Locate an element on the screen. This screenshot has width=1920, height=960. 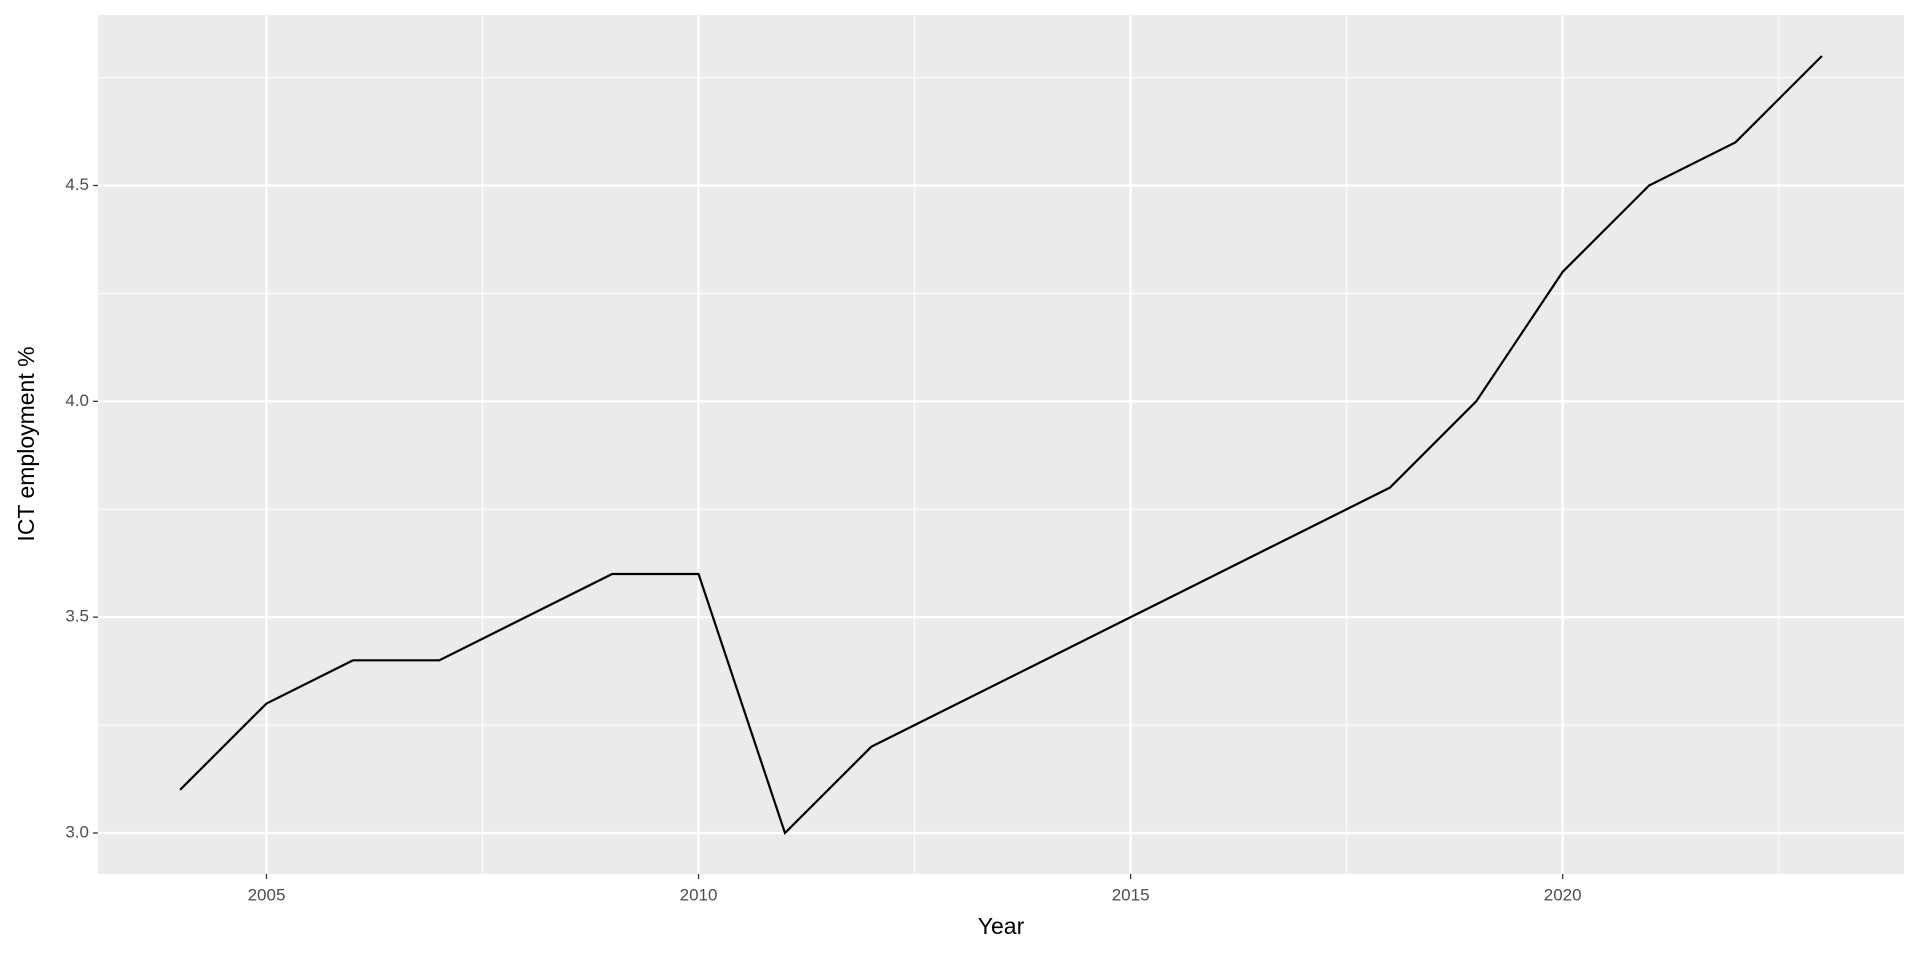
y-tick-label: 4.5 is located at coordinates (77, 184).